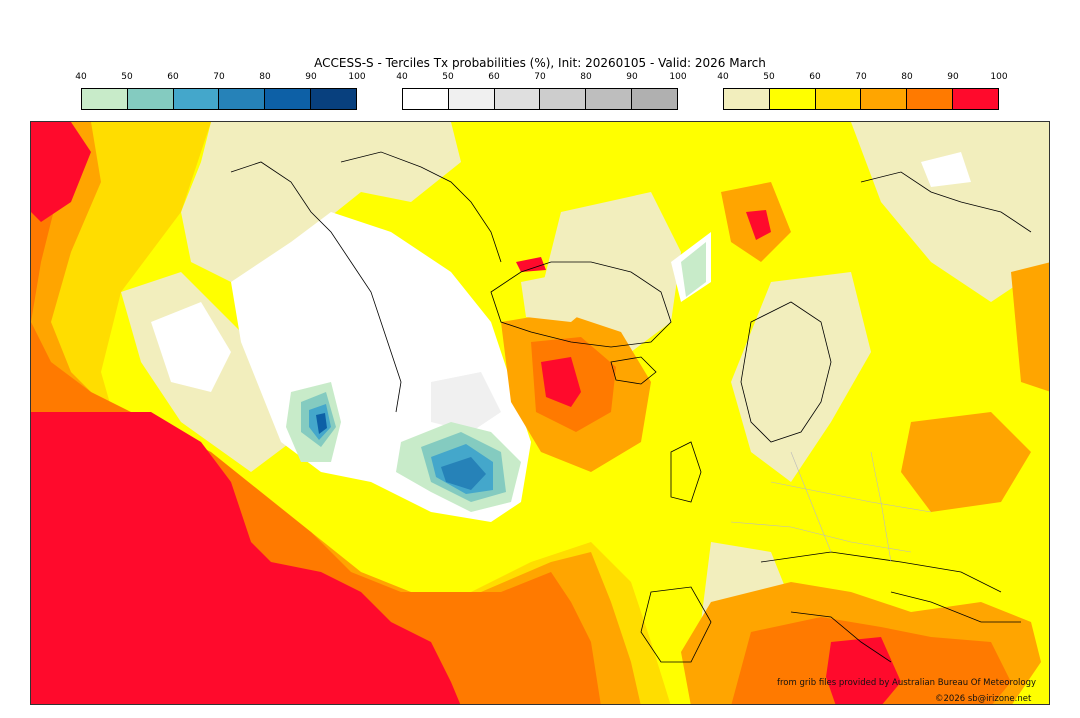 This screenshot has height=718, width=1080. I want to click on legend-below-normal: 40 50 60 70 80 90 100, so click(220, 92).